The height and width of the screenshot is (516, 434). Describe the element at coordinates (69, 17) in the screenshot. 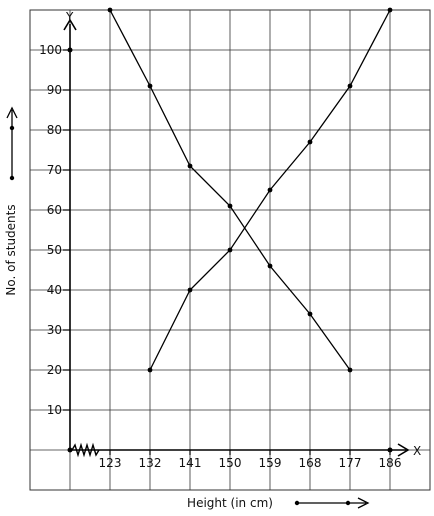

I see `y-axis-letter: Y` at that location.